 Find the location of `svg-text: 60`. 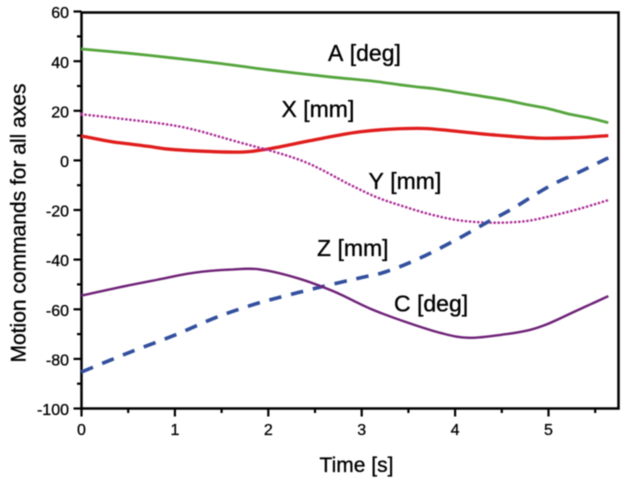

svg-text: 60 is located at coordinates (60, 13).